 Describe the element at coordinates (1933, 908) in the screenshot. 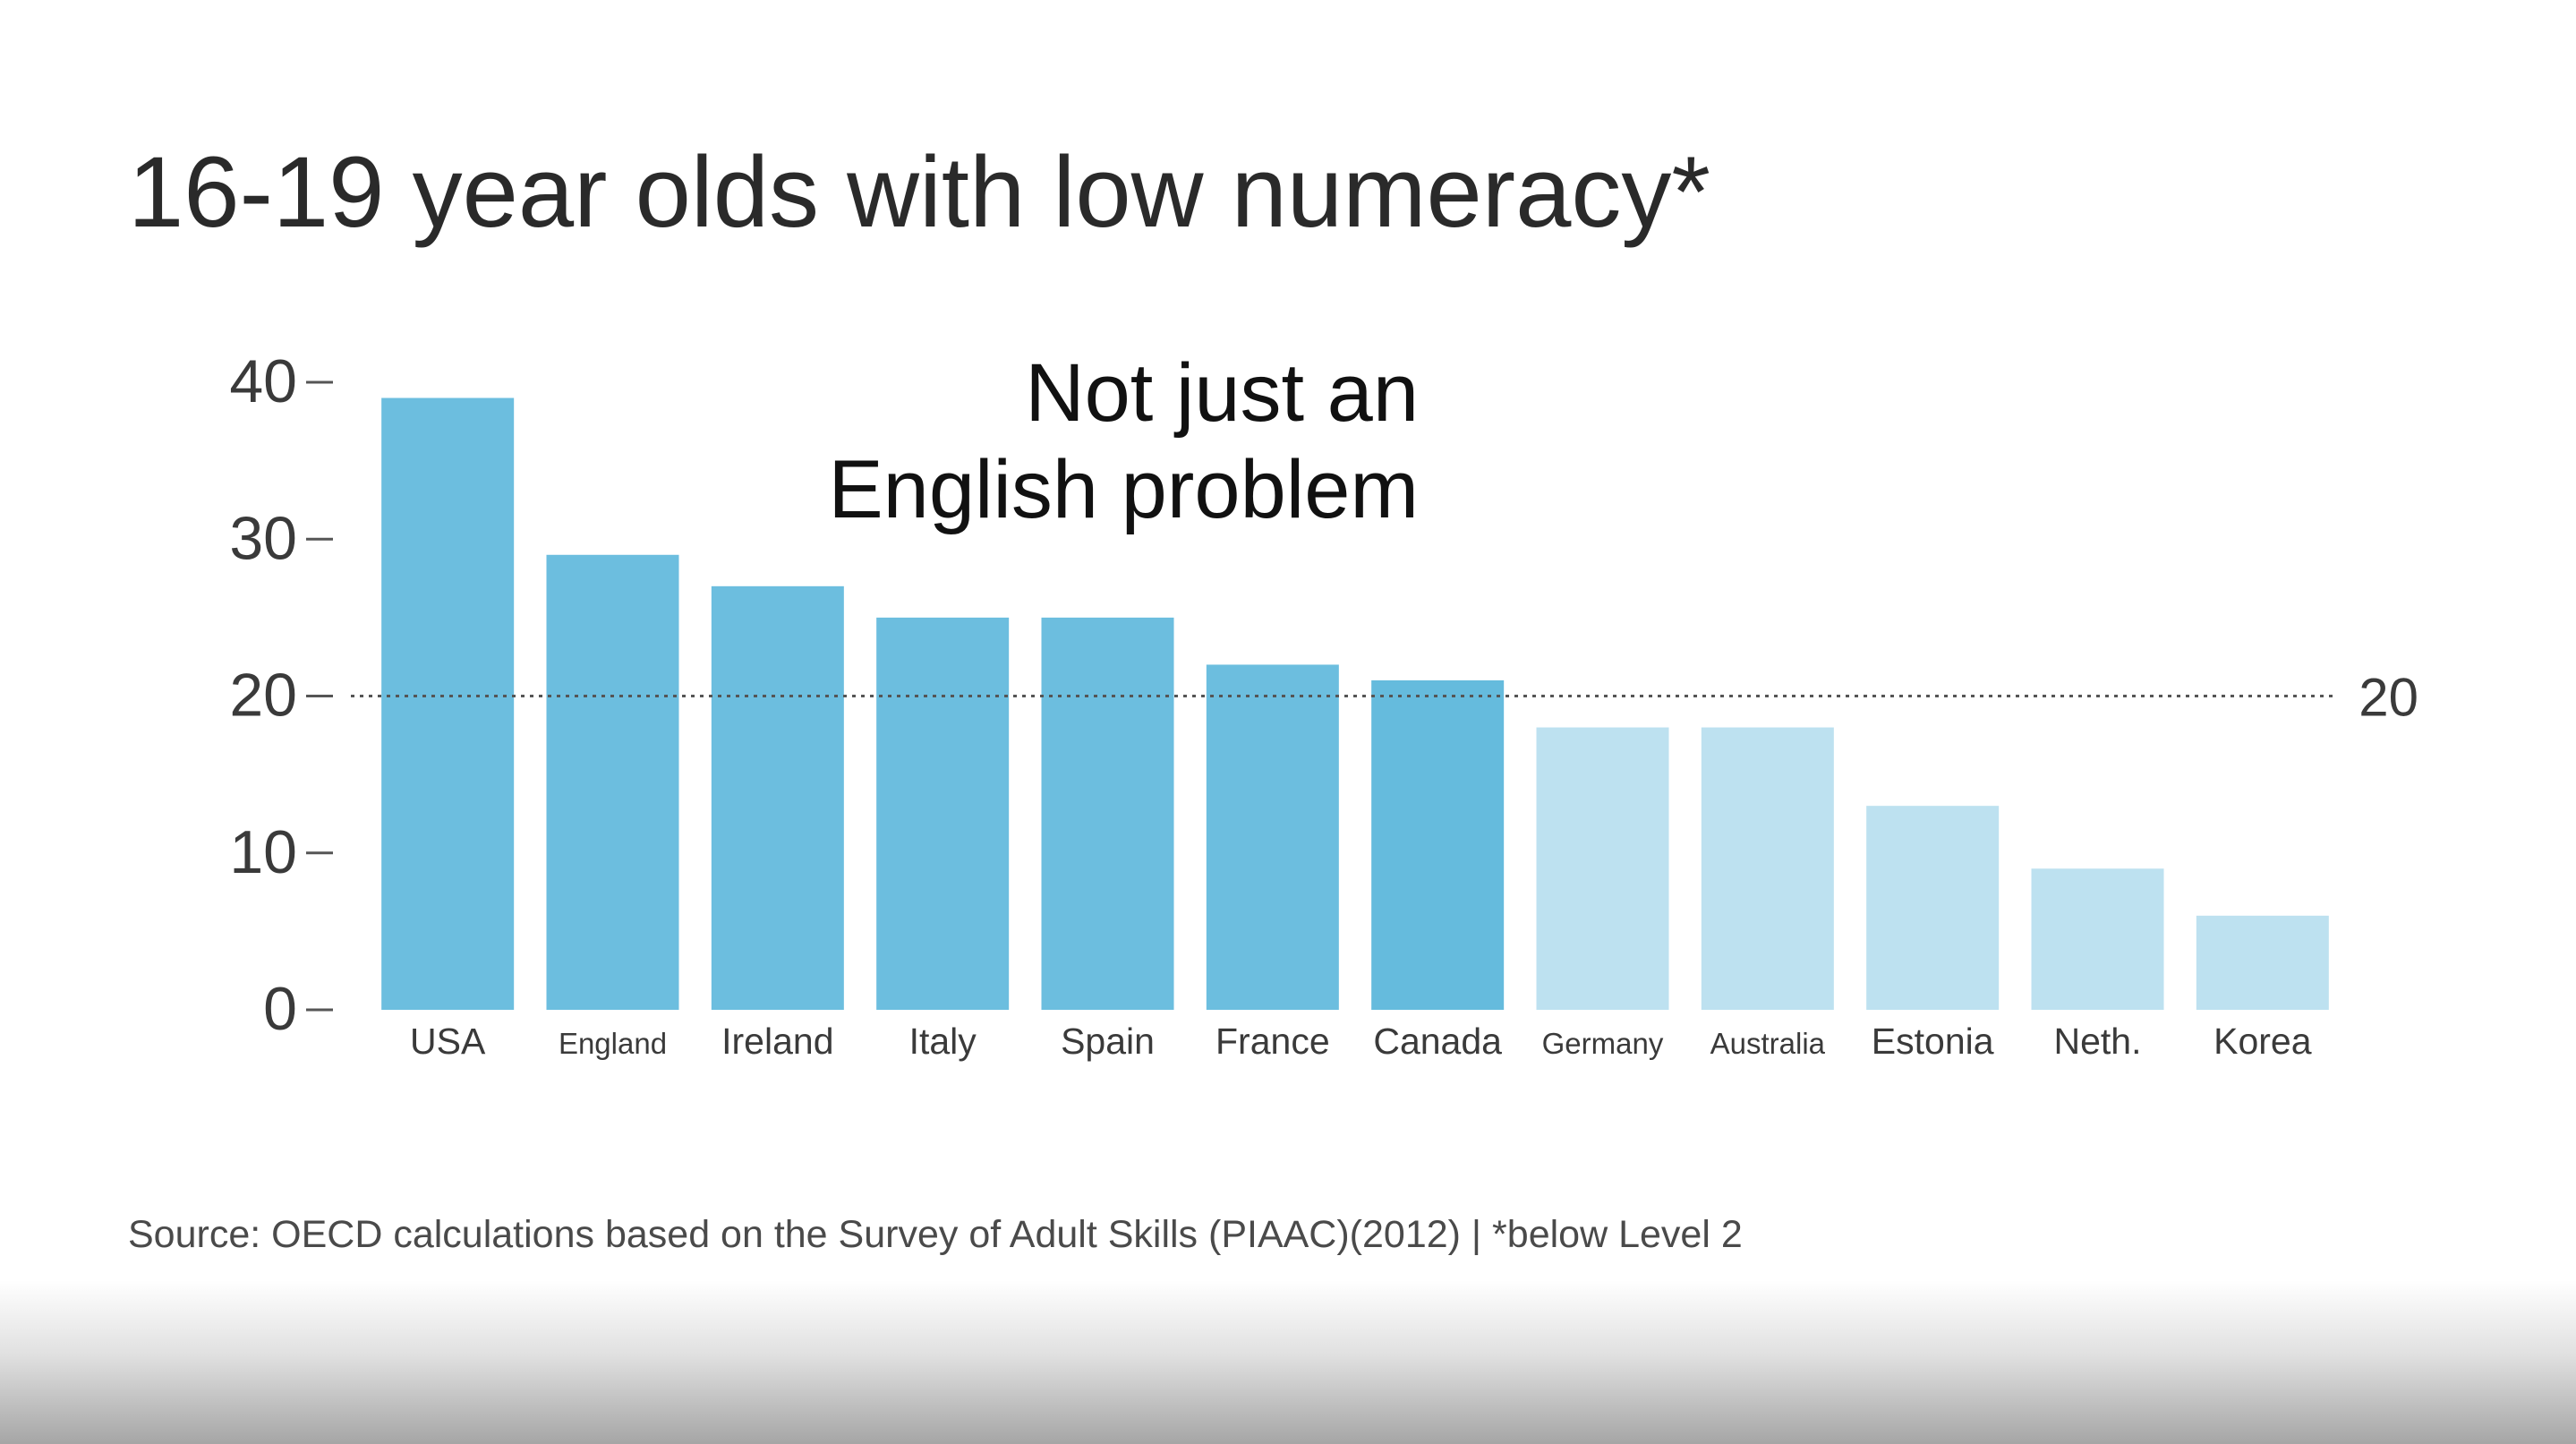

I see `bar-estonia` at that location.